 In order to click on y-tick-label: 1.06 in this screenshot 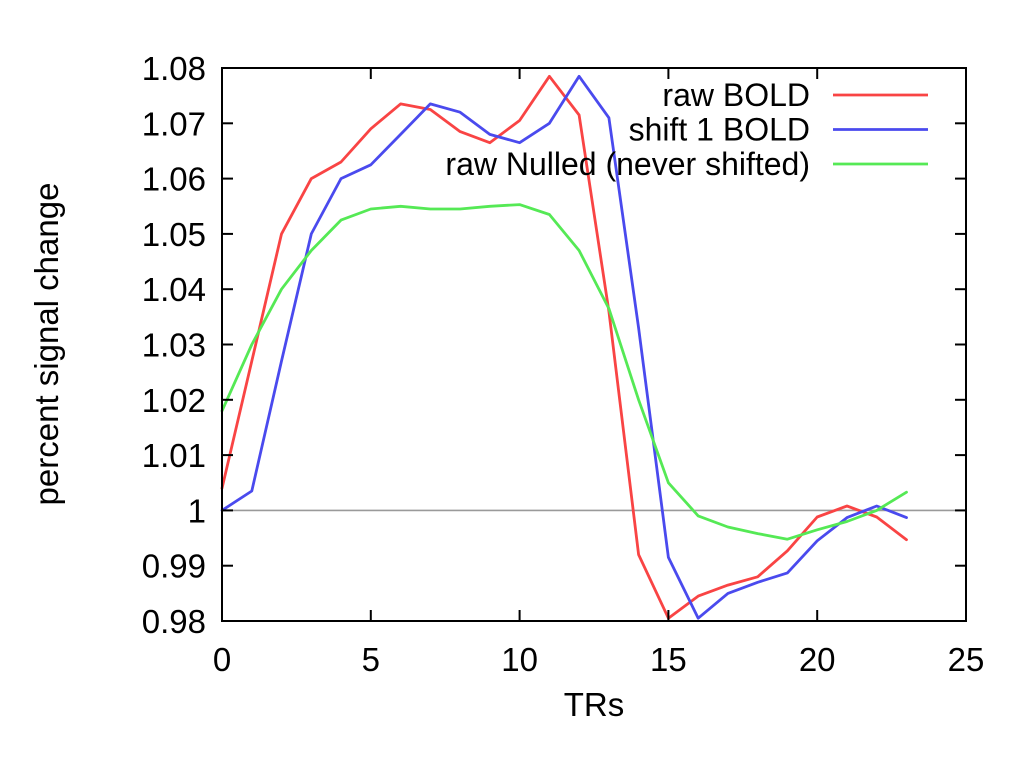, I will do `click(174, 179)`.